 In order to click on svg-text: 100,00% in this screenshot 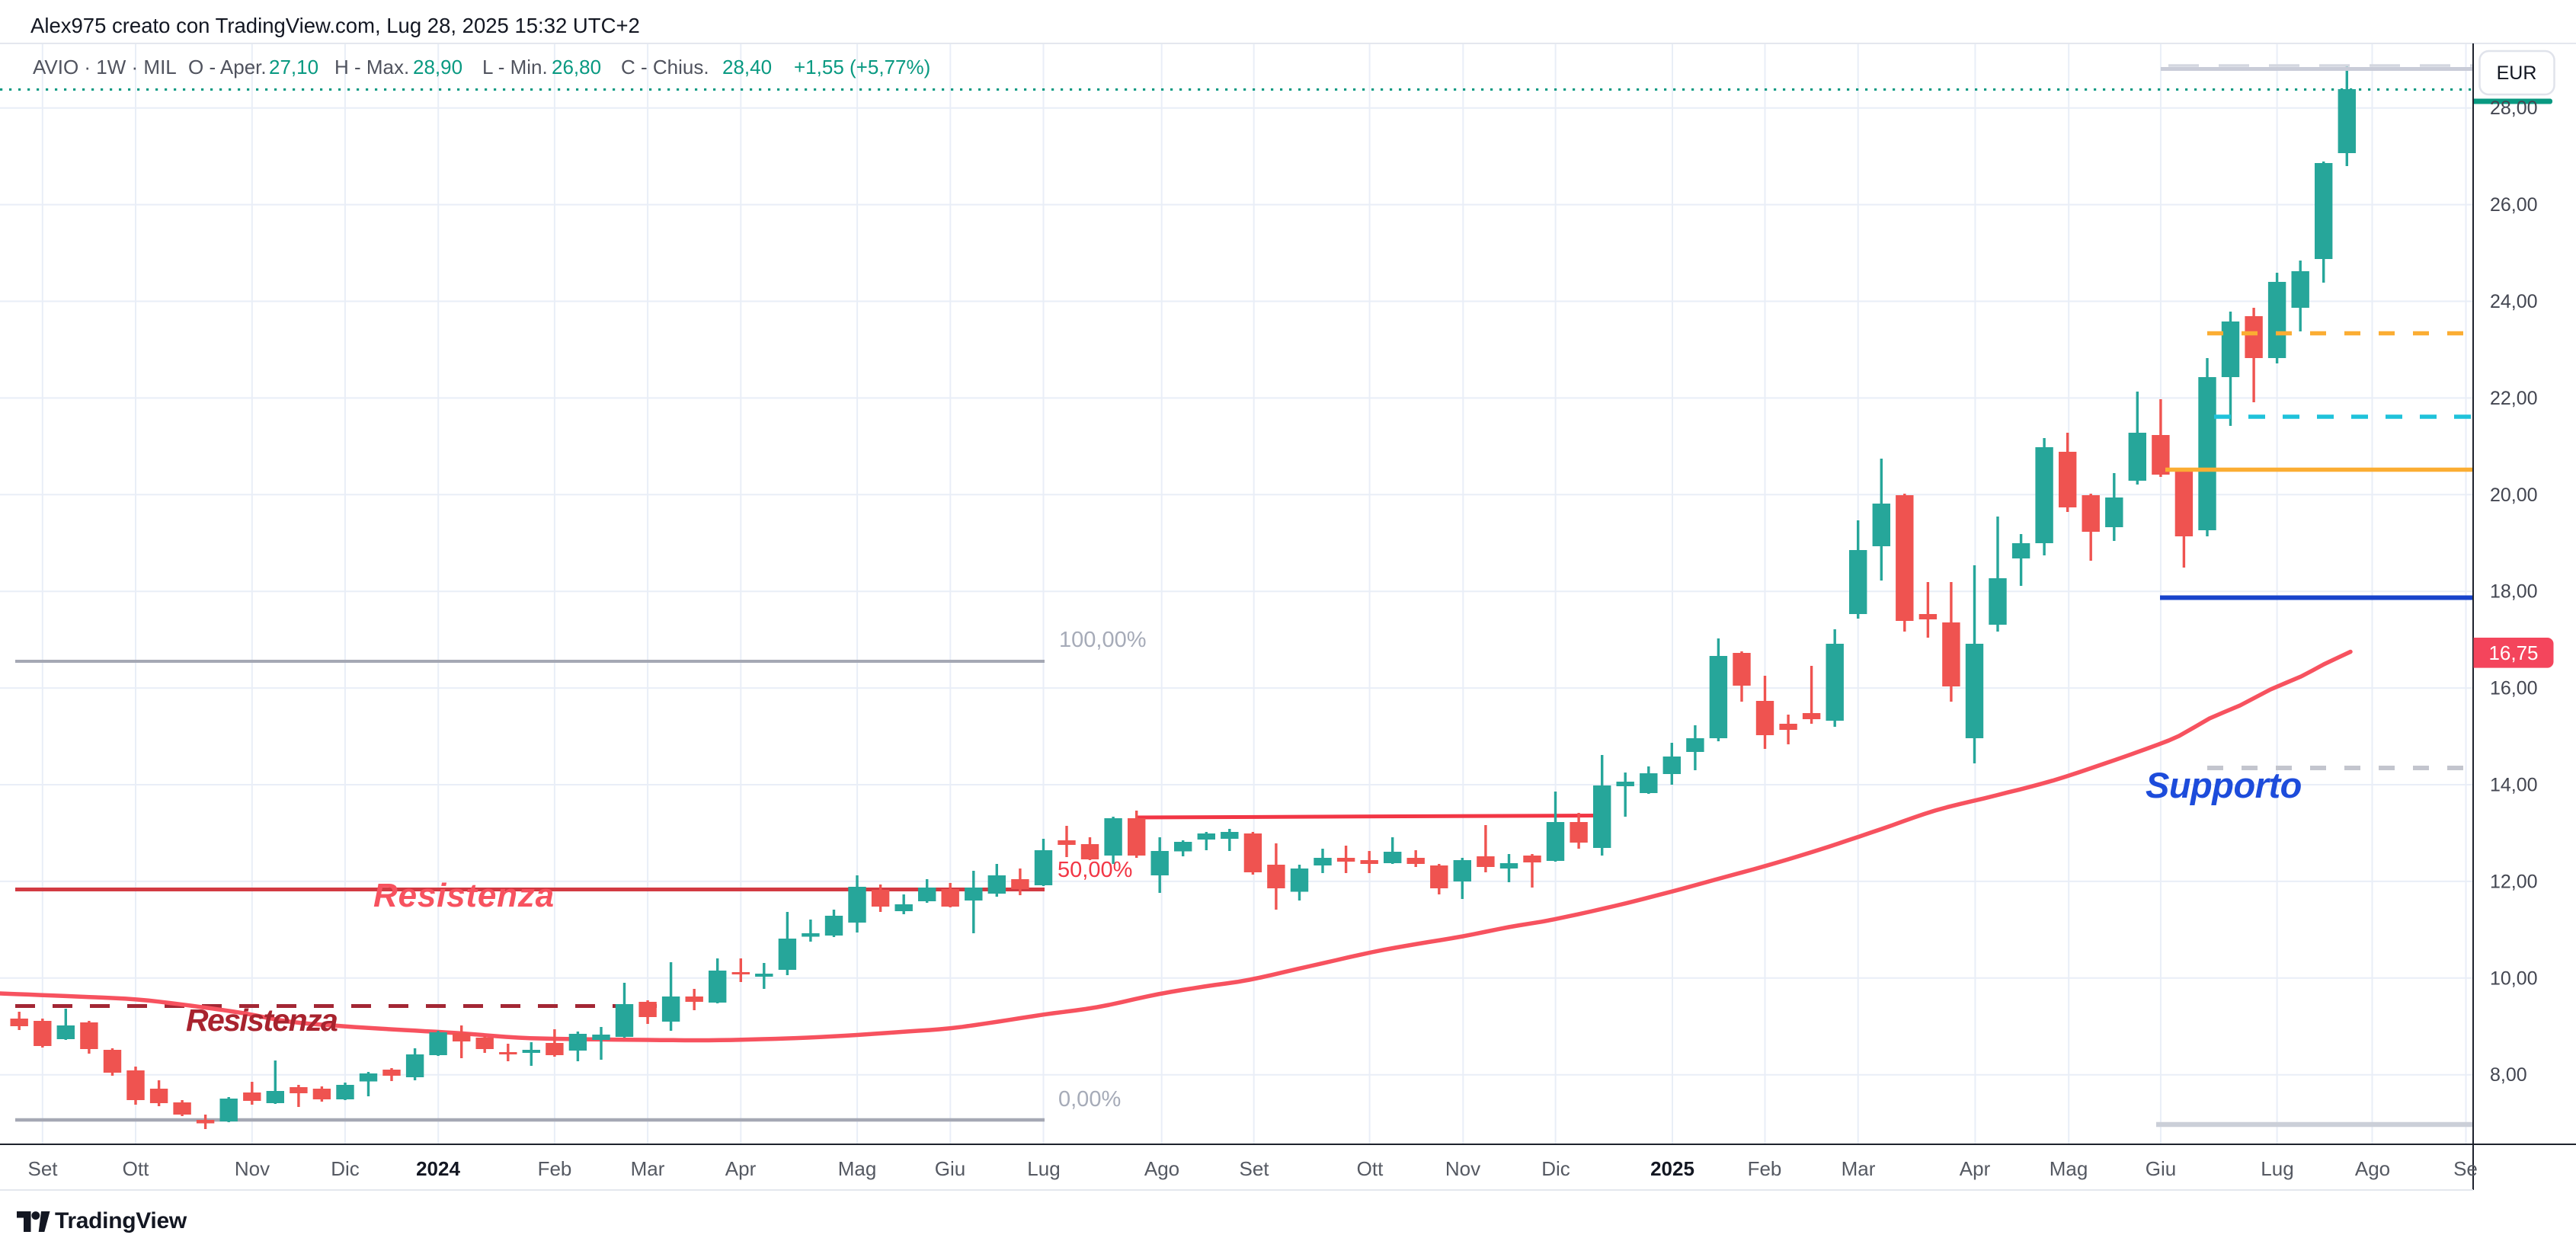, I will do `click(1103, 640)`.